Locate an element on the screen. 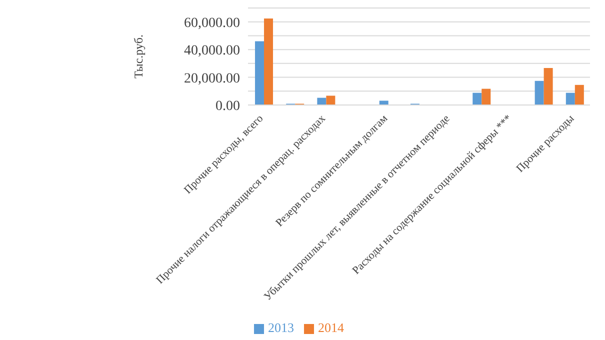  legend-label: 2014 is located at coordinates (331, 327).